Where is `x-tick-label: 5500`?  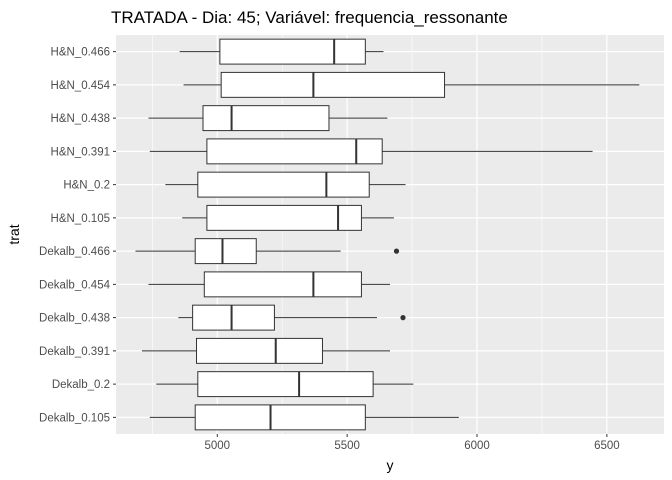 x-tick-label: 5500 is located at coordinates (347, 446).